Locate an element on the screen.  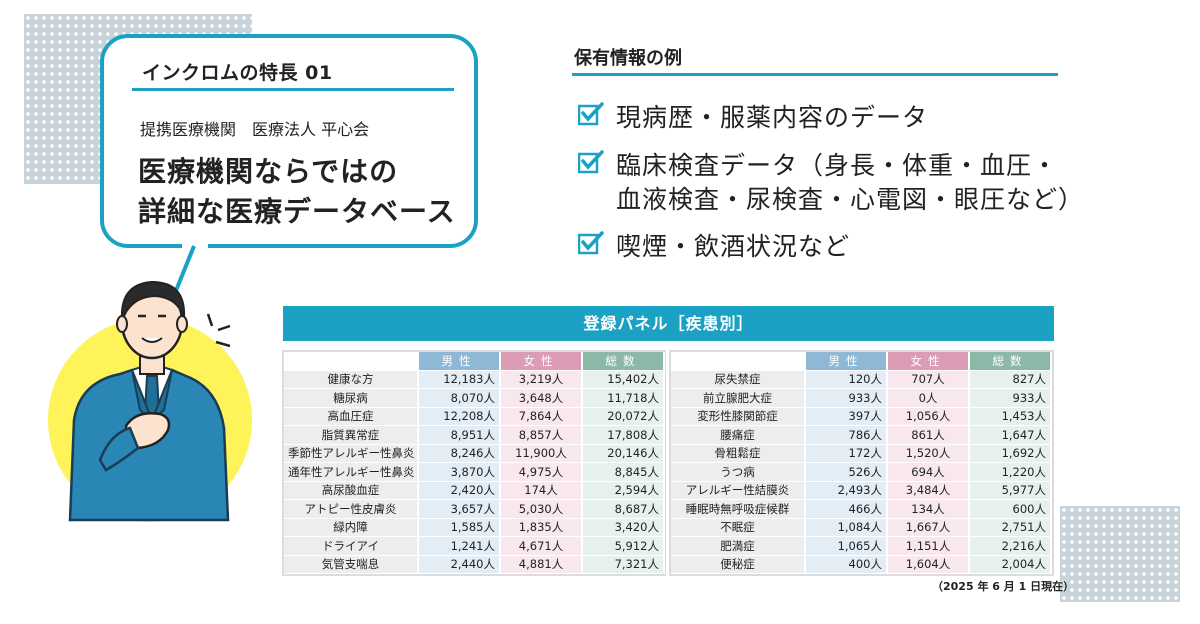
female-count: 134人 is located at coordinates (928, 509).